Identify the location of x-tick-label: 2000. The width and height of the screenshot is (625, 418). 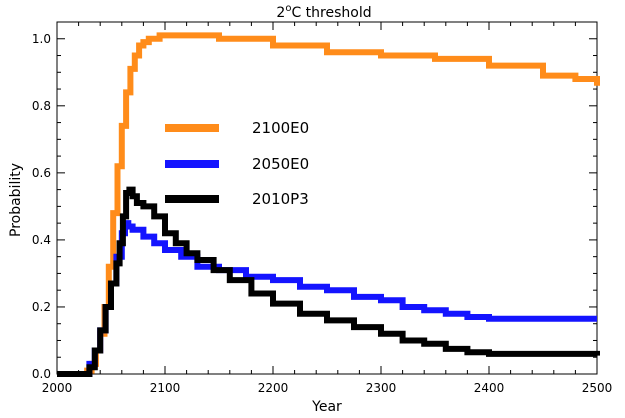
(57, 388).